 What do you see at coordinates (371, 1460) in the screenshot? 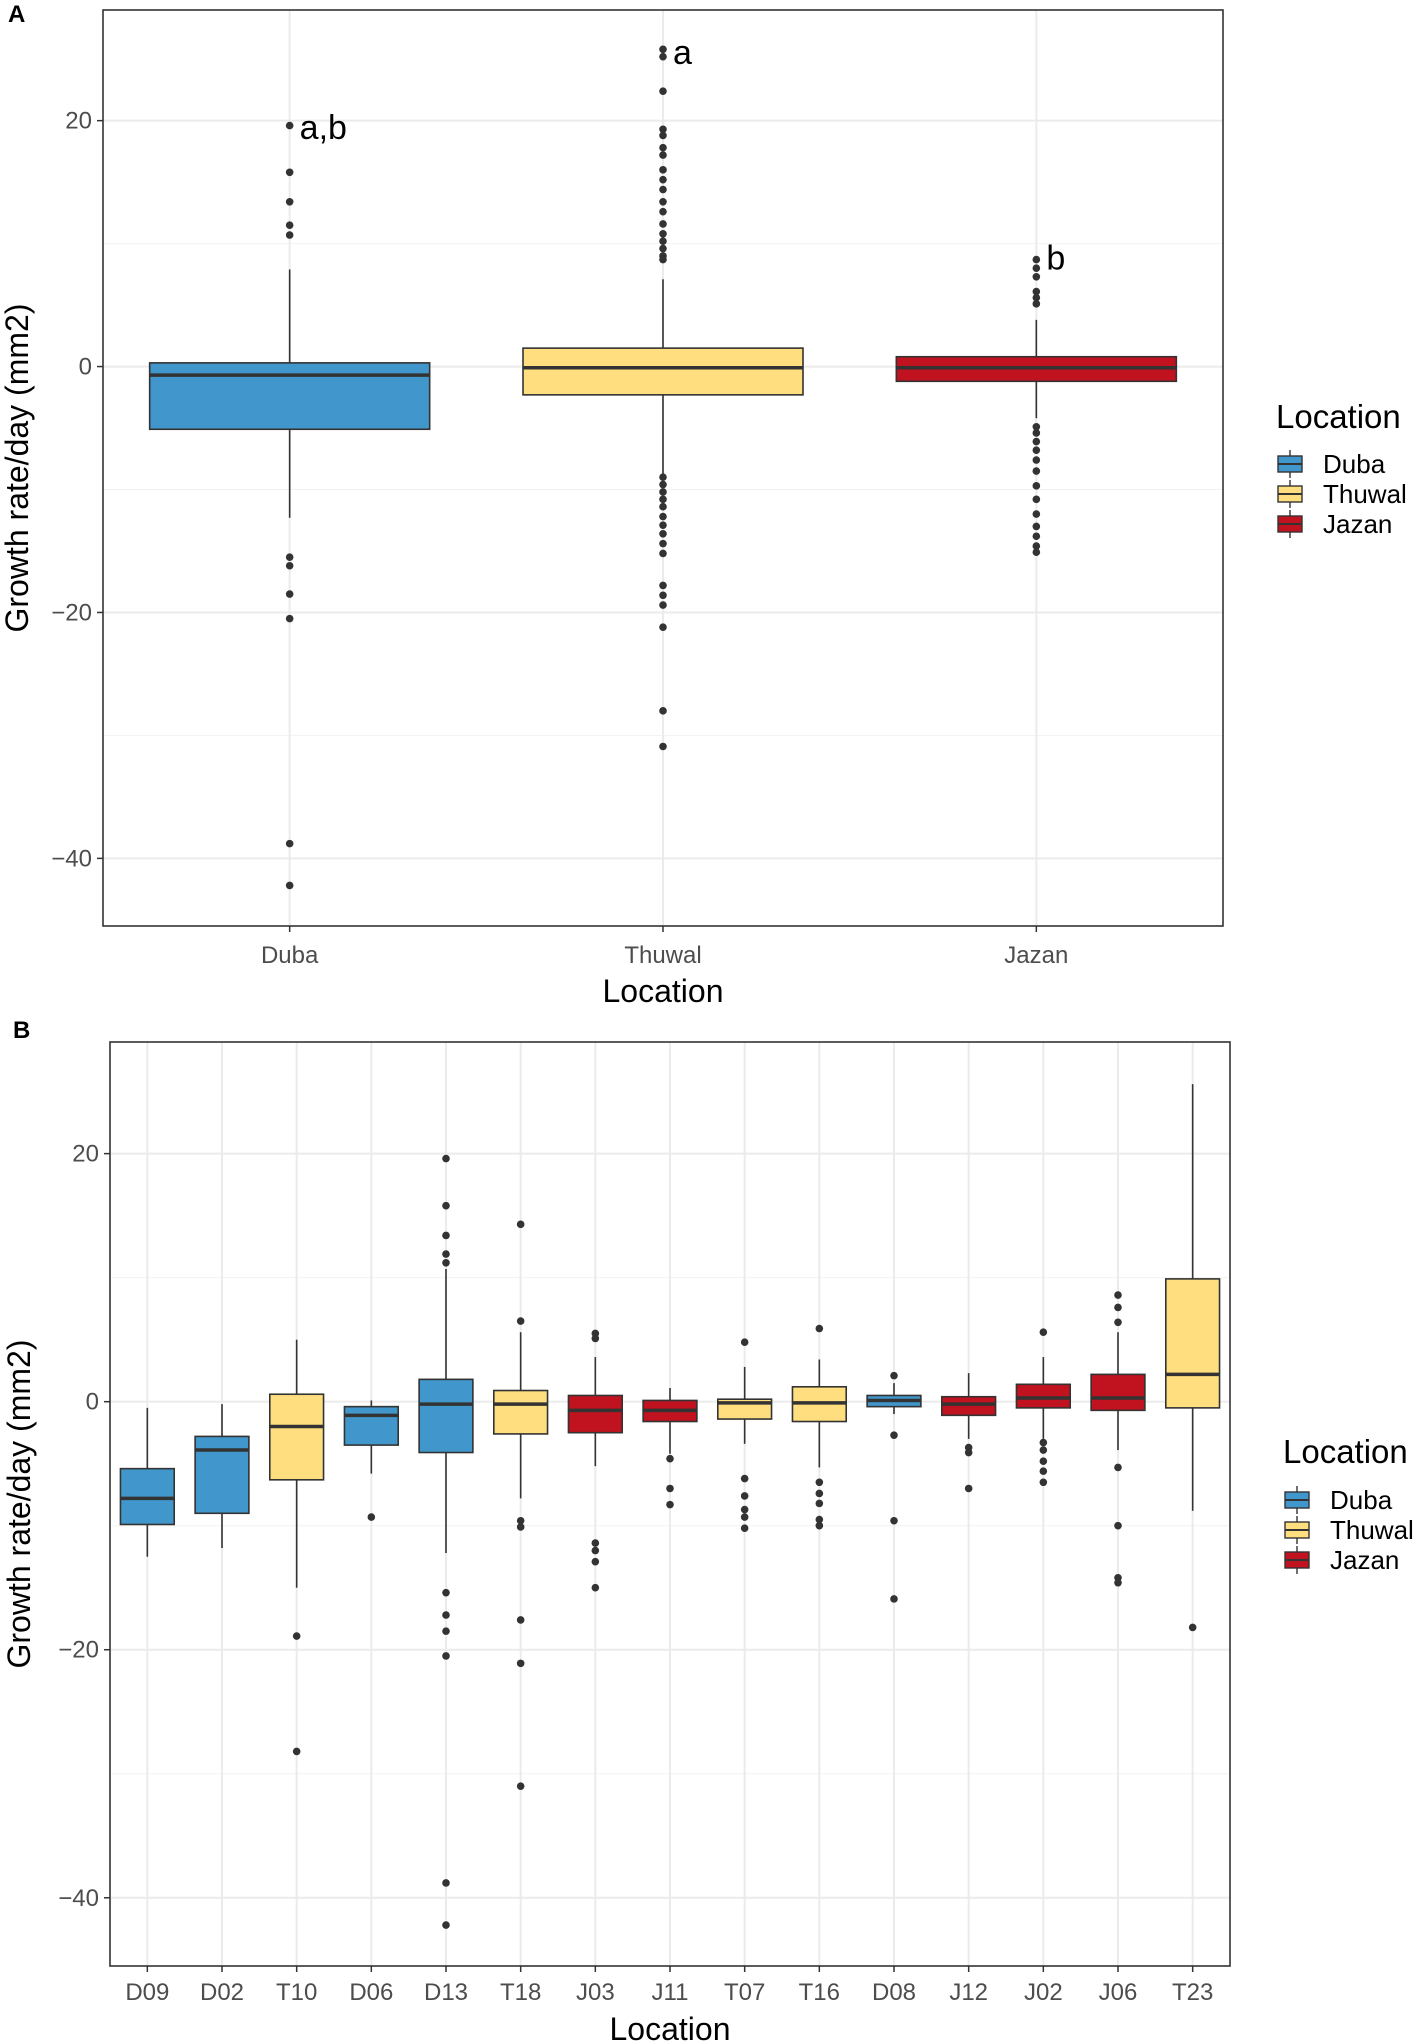
I see `box-d06` at bounding box center [371, 1460].